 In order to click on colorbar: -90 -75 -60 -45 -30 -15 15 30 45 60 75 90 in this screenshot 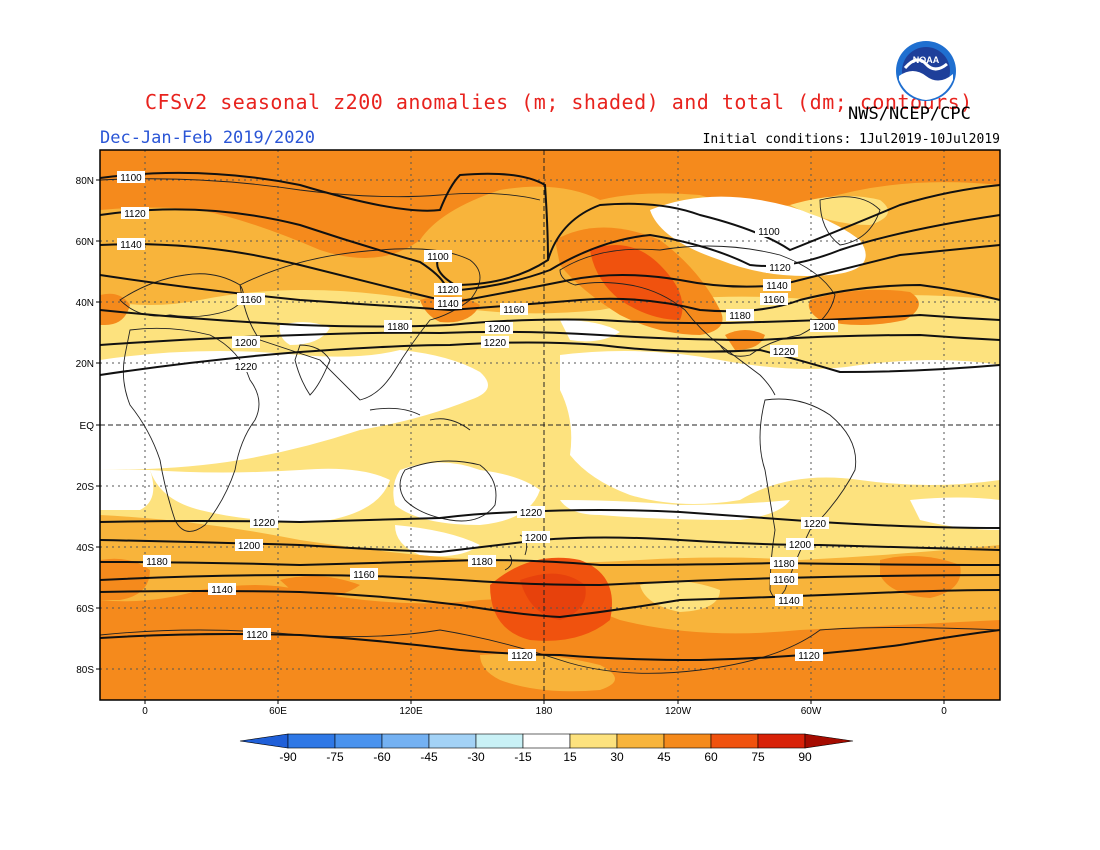, I will do `click(546, 748)`.